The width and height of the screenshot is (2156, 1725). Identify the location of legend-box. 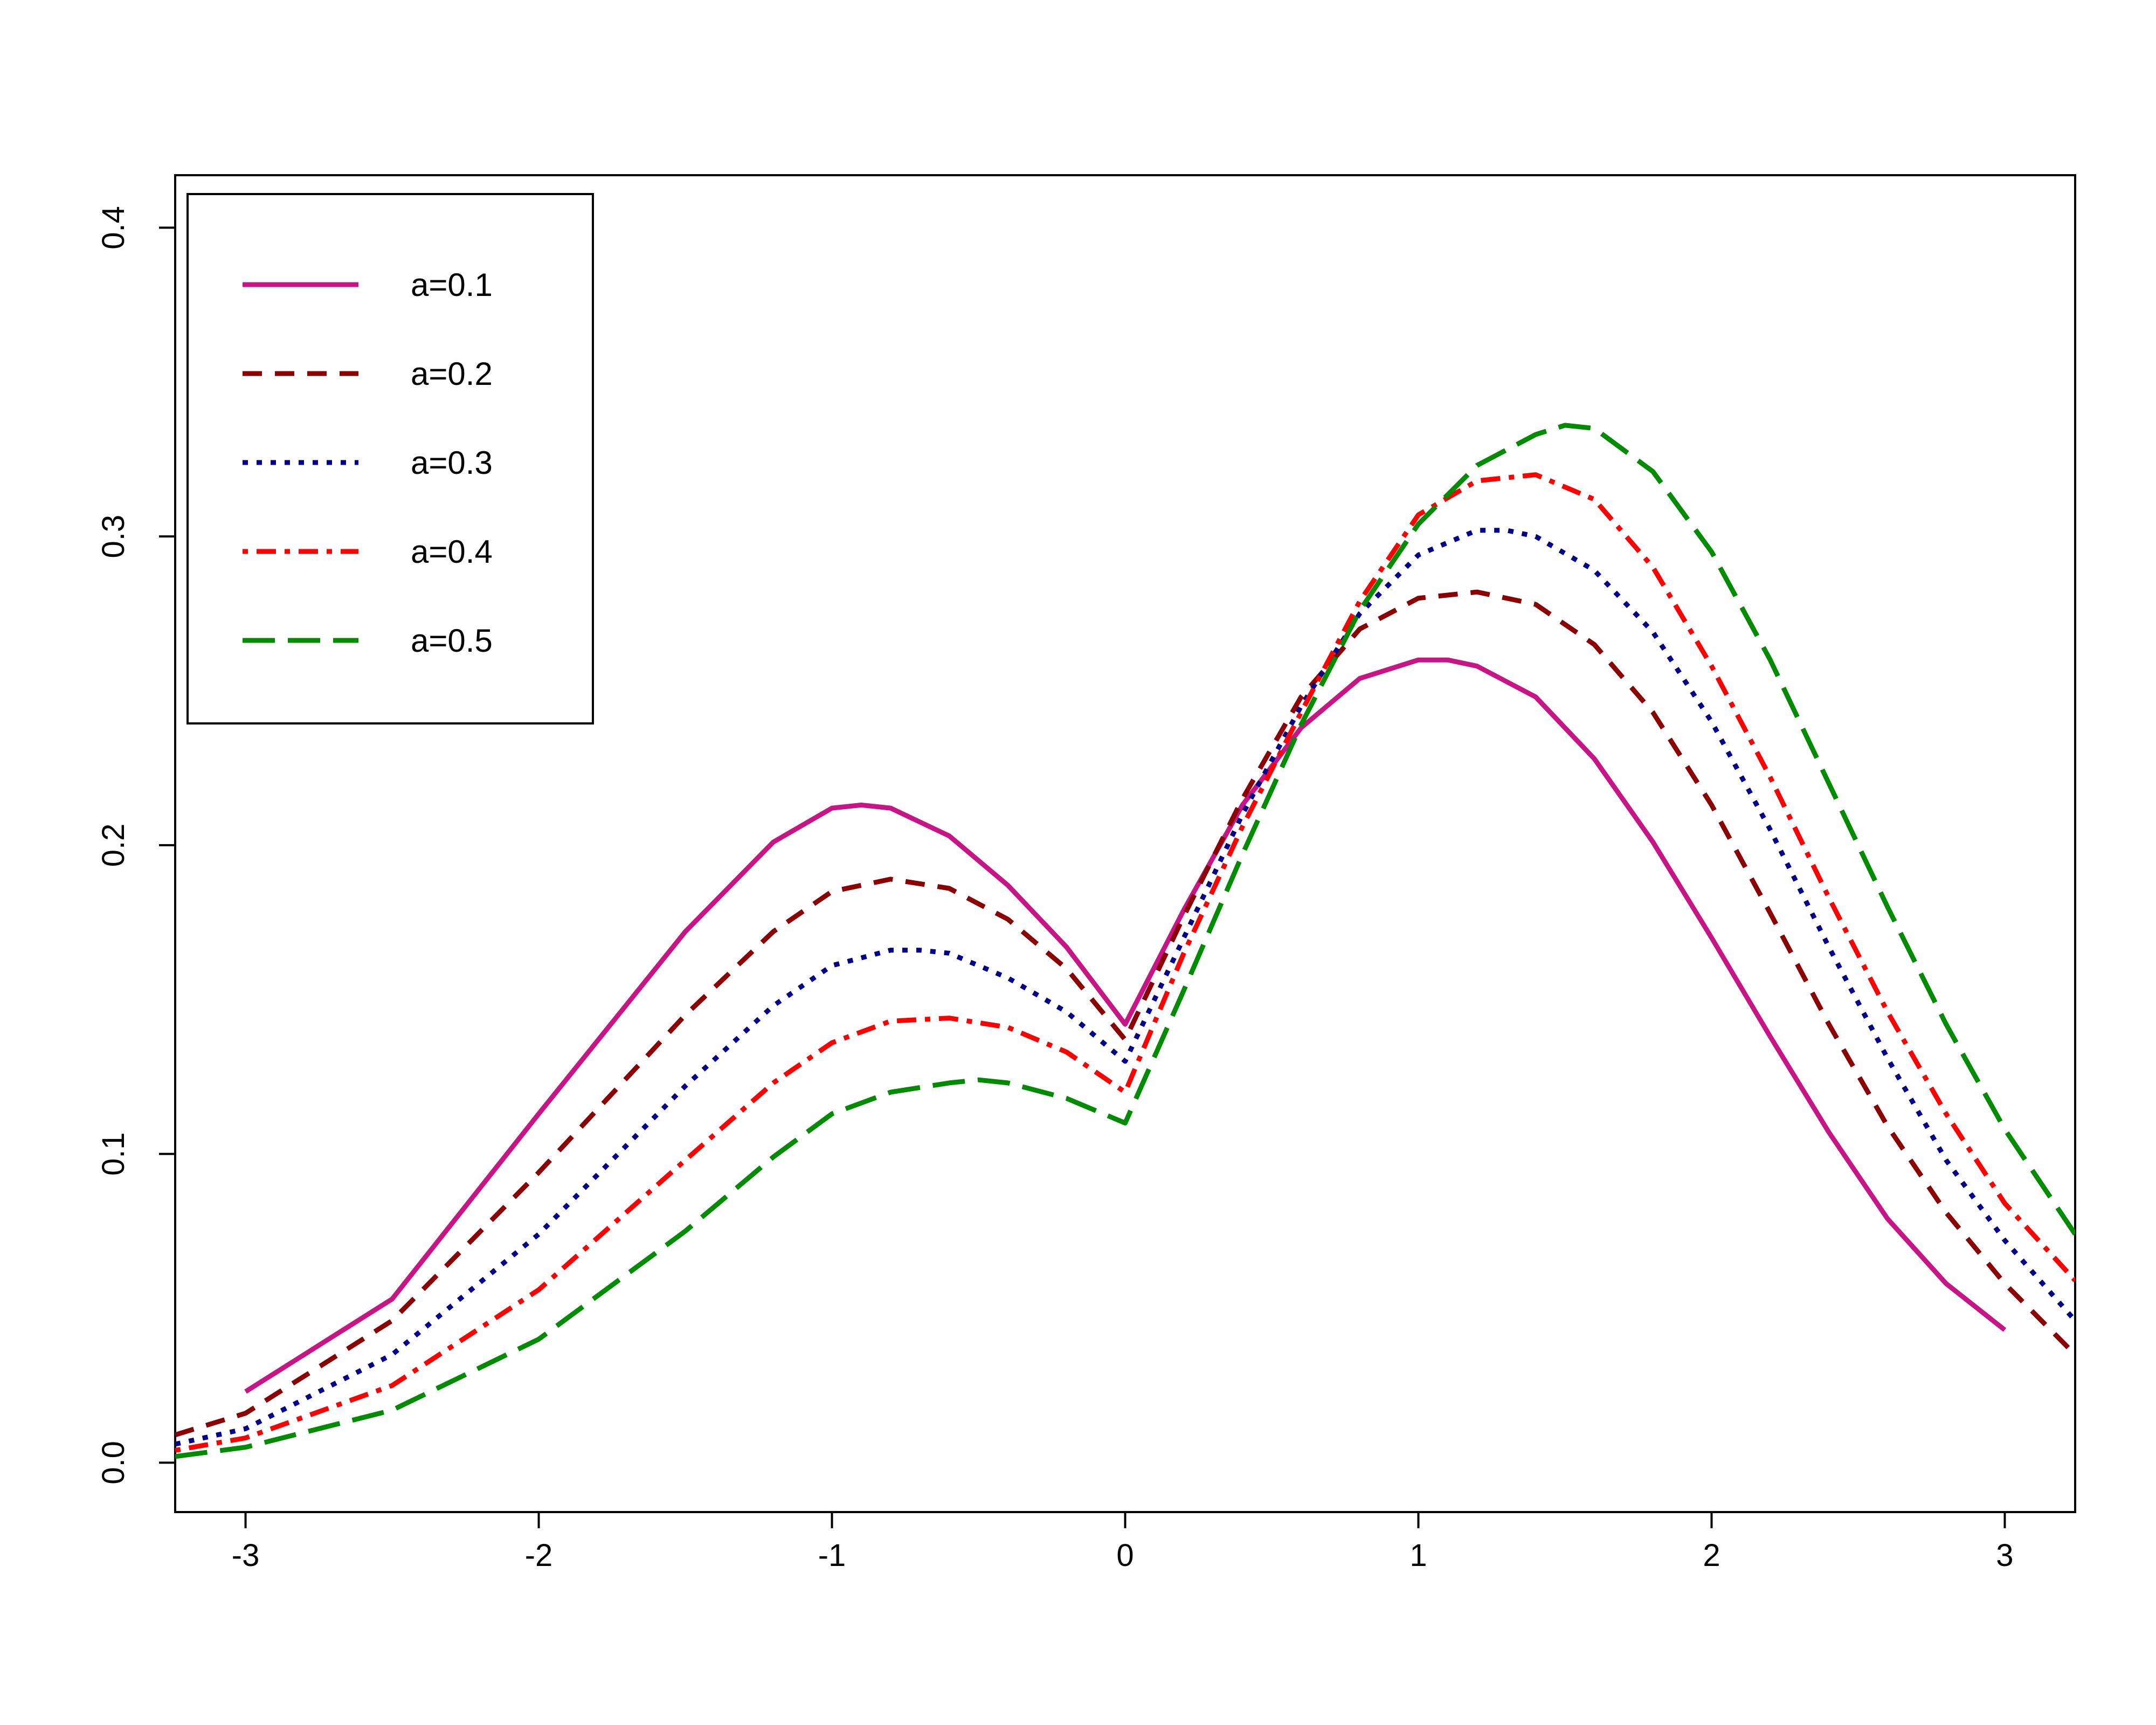
(390, 458).